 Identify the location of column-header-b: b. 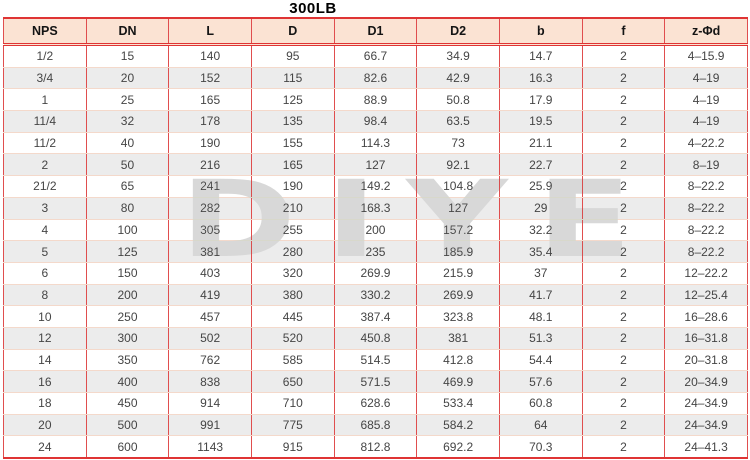
(540, 31).